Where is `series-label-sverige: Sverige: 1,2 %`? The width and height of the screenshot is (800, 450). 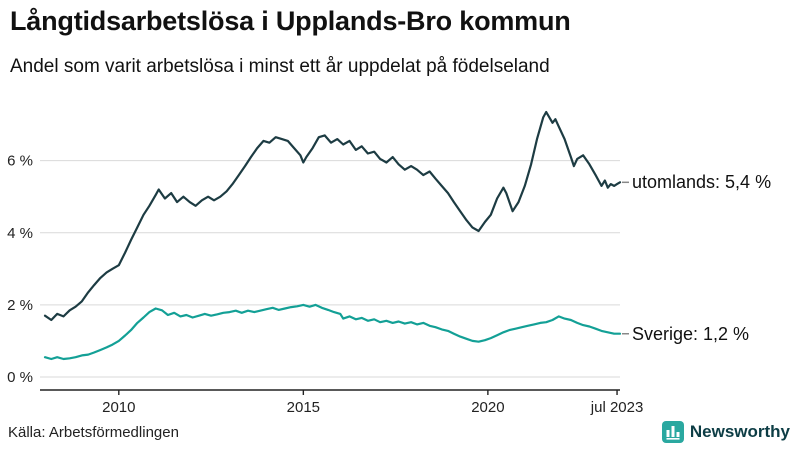
series-label-sverige: Sverige: 1,2 % is located at coordinates (691, 333).